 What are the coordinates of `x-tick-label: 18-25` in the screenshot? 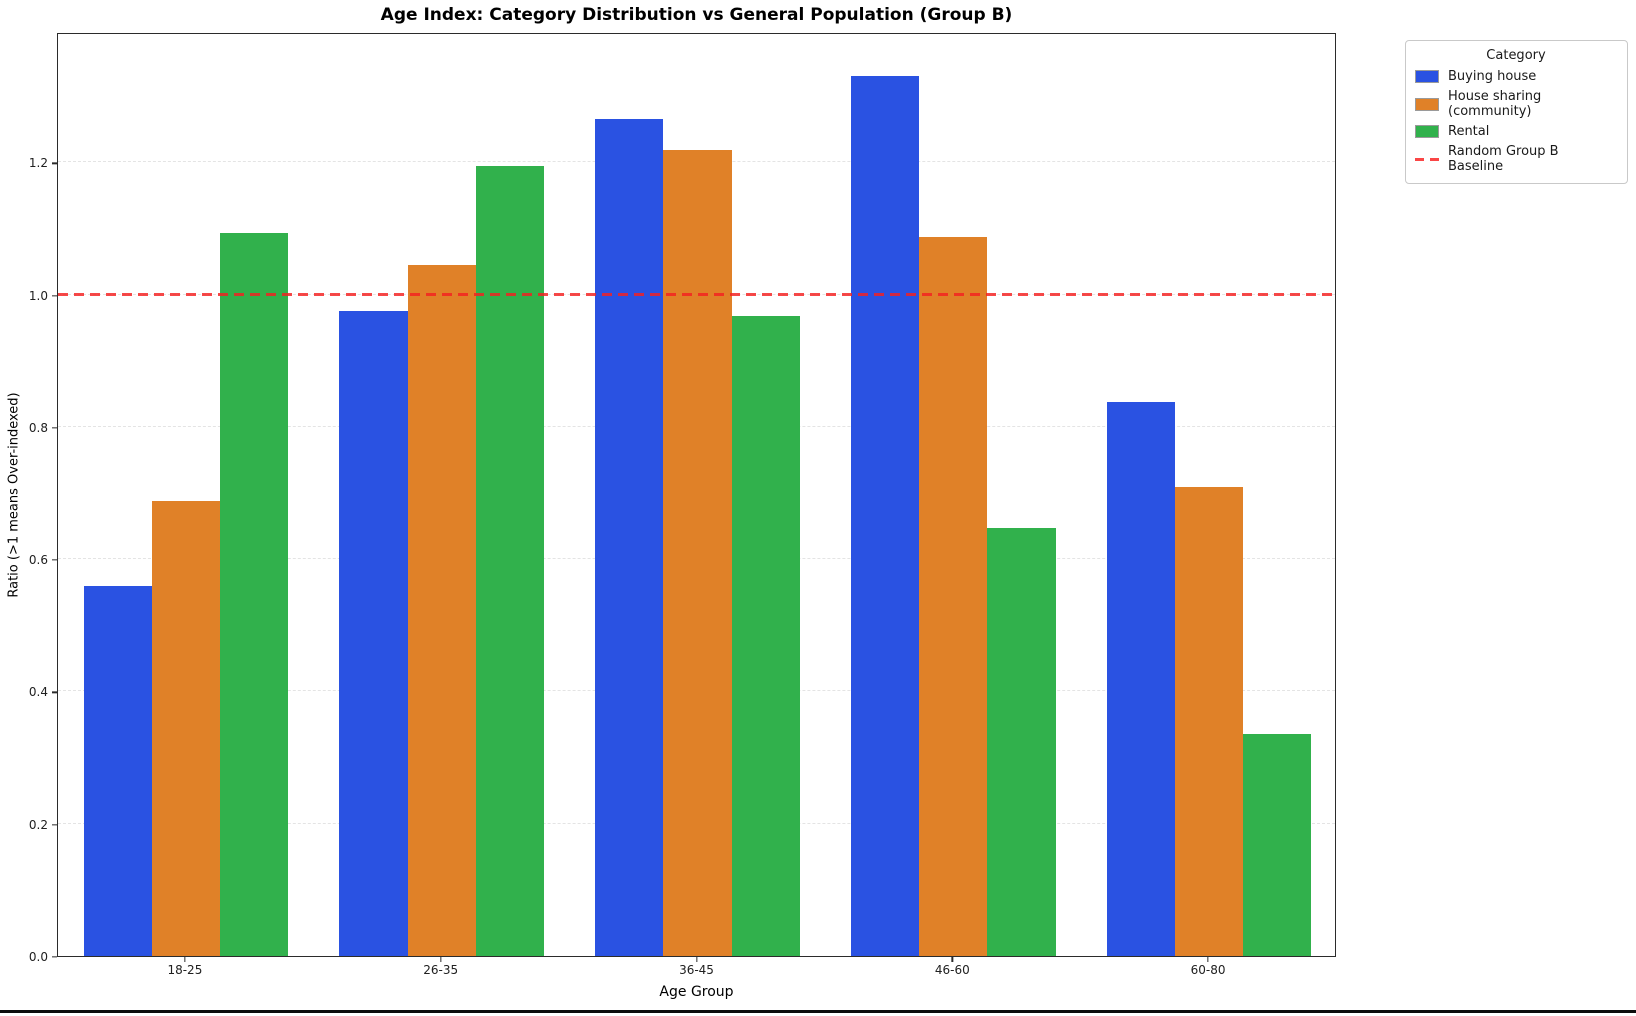 It's located at (185, 970).